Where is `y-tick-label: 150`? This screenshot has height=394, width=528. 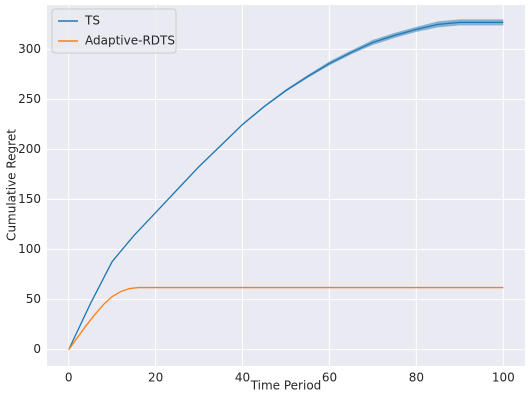 y-tick-label: 150 is located at coordinates (29, 199).